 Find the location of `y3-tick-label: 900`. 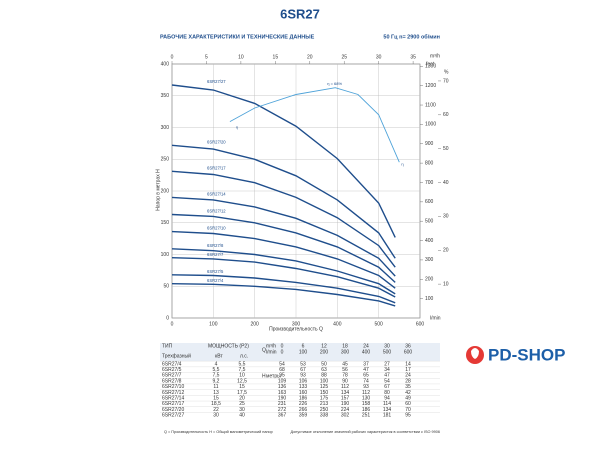

y3-tick-label: 900 is located at coordinates (429, 144).